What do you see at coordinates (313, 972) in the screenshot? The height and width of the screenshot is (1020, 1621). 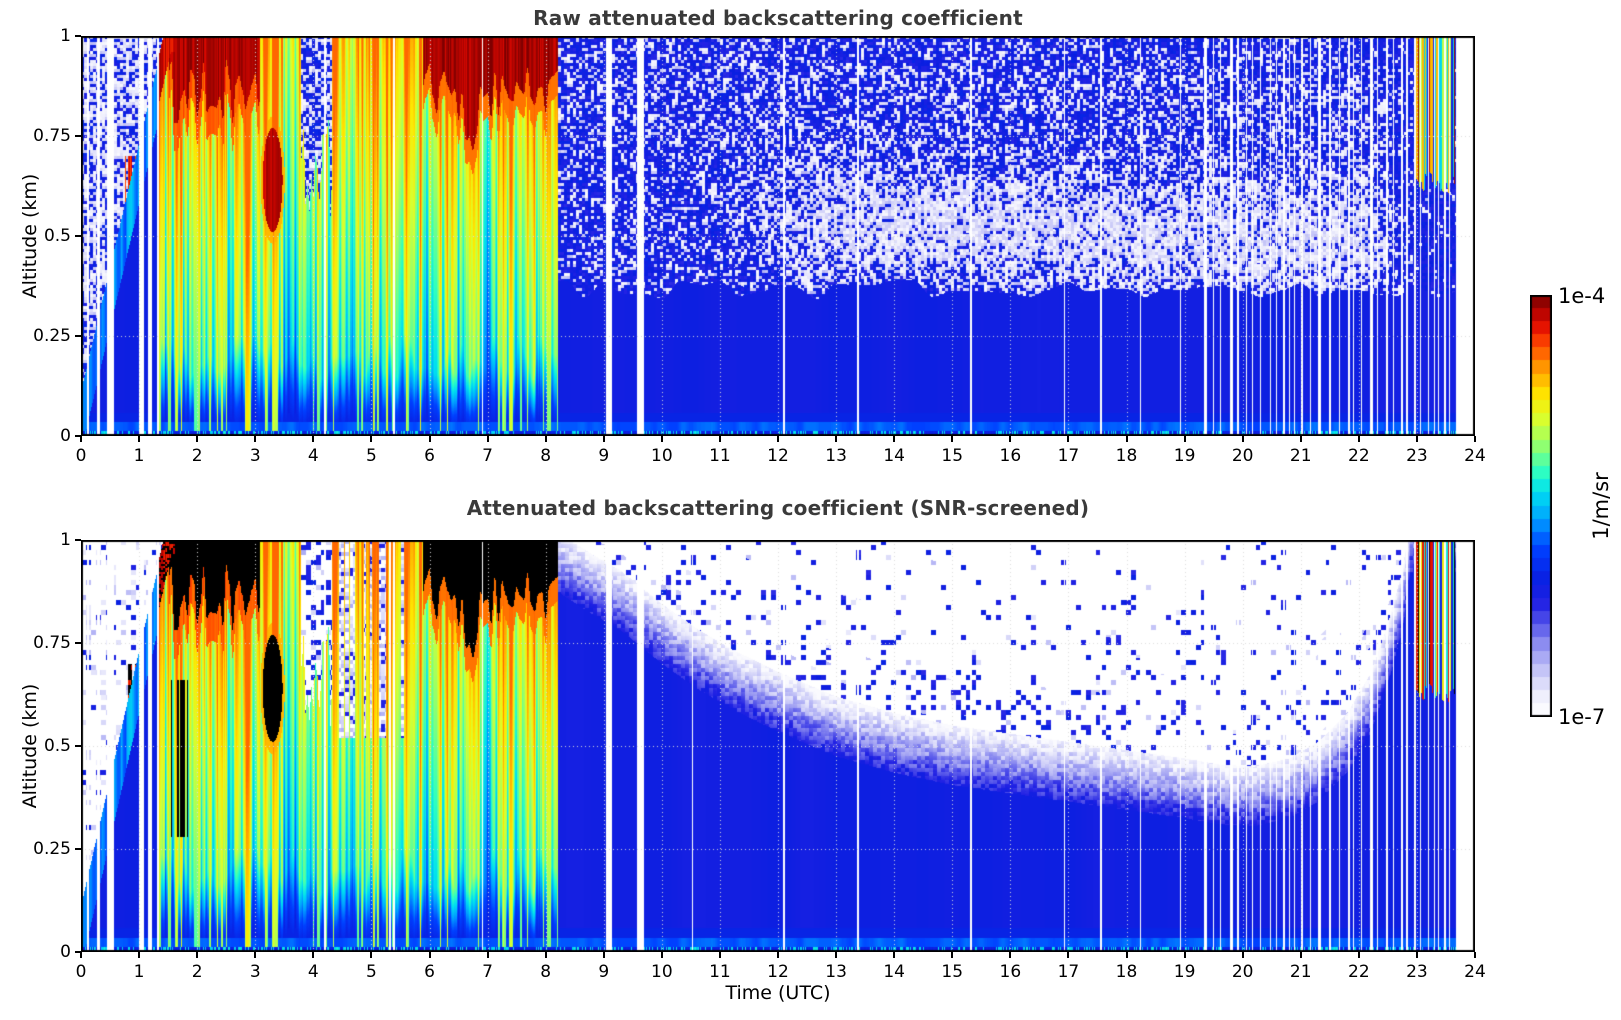 I see `x-tick-label: 4` at bounding box center [313, 972].